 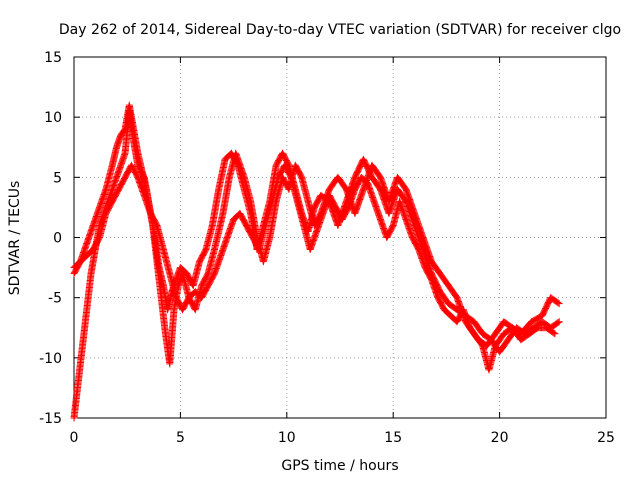 I want to click on y-tick-label: 5, so click(x=57, y=178).